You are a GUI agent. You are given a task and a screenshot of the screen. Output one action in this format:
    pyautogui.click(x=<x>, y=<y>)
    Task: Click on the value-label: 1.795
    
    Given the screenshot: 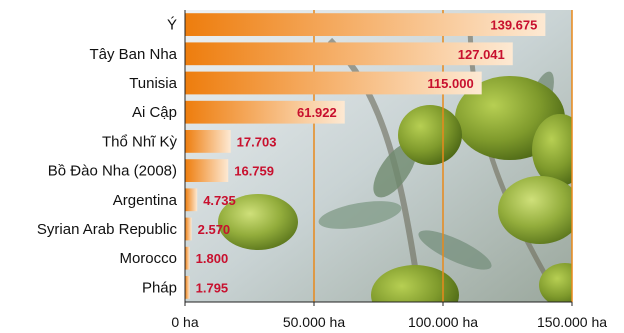 What is the action you would take?
    pyautogui.click(x=212, y=287)
    